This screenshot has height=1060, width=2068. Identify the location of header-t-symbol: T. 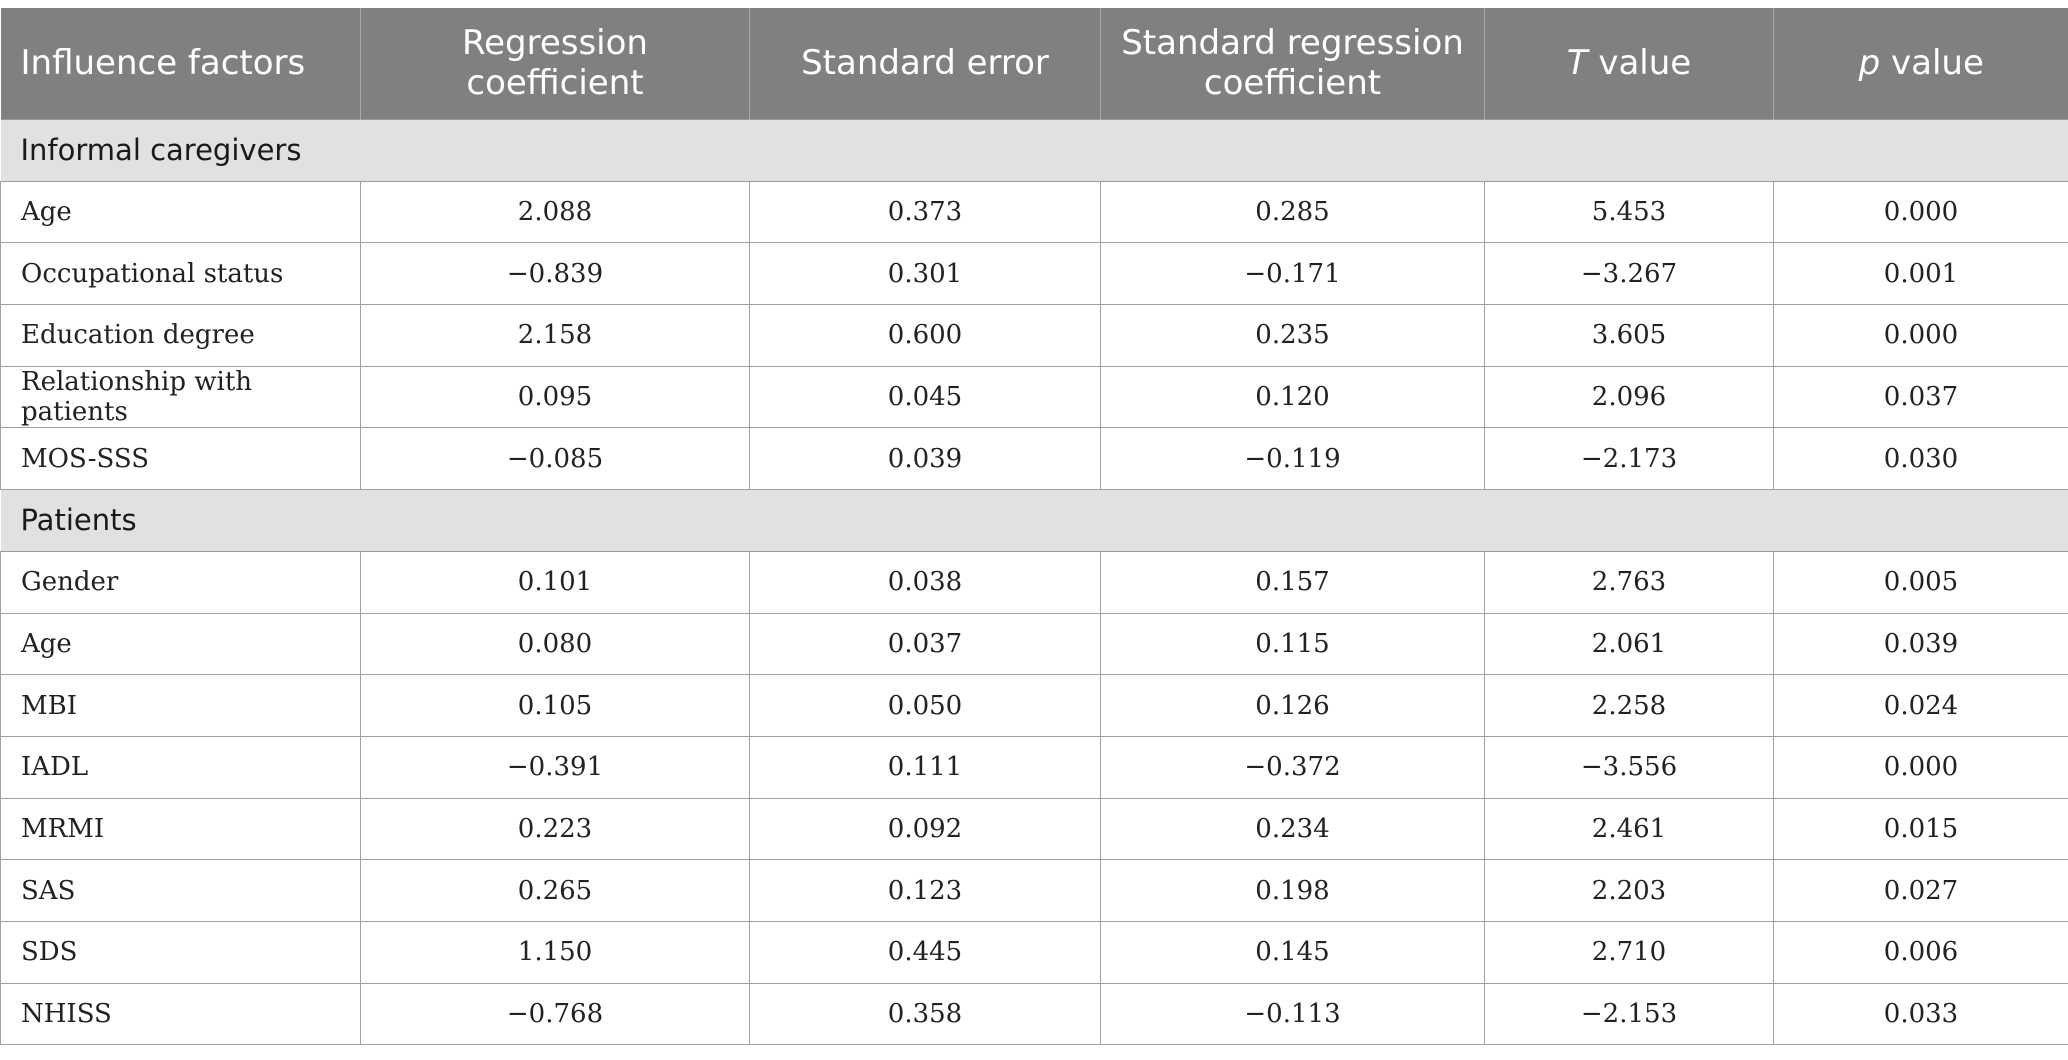
(1577, 63).